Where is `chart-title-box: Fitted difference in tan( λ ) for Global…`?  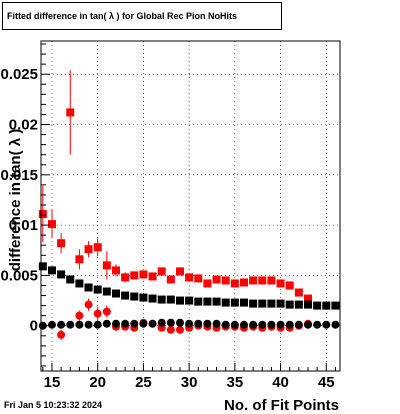 chart-title-box: Fitted difference in tan( λ ) for Global… is located at coordinates (142, 16).